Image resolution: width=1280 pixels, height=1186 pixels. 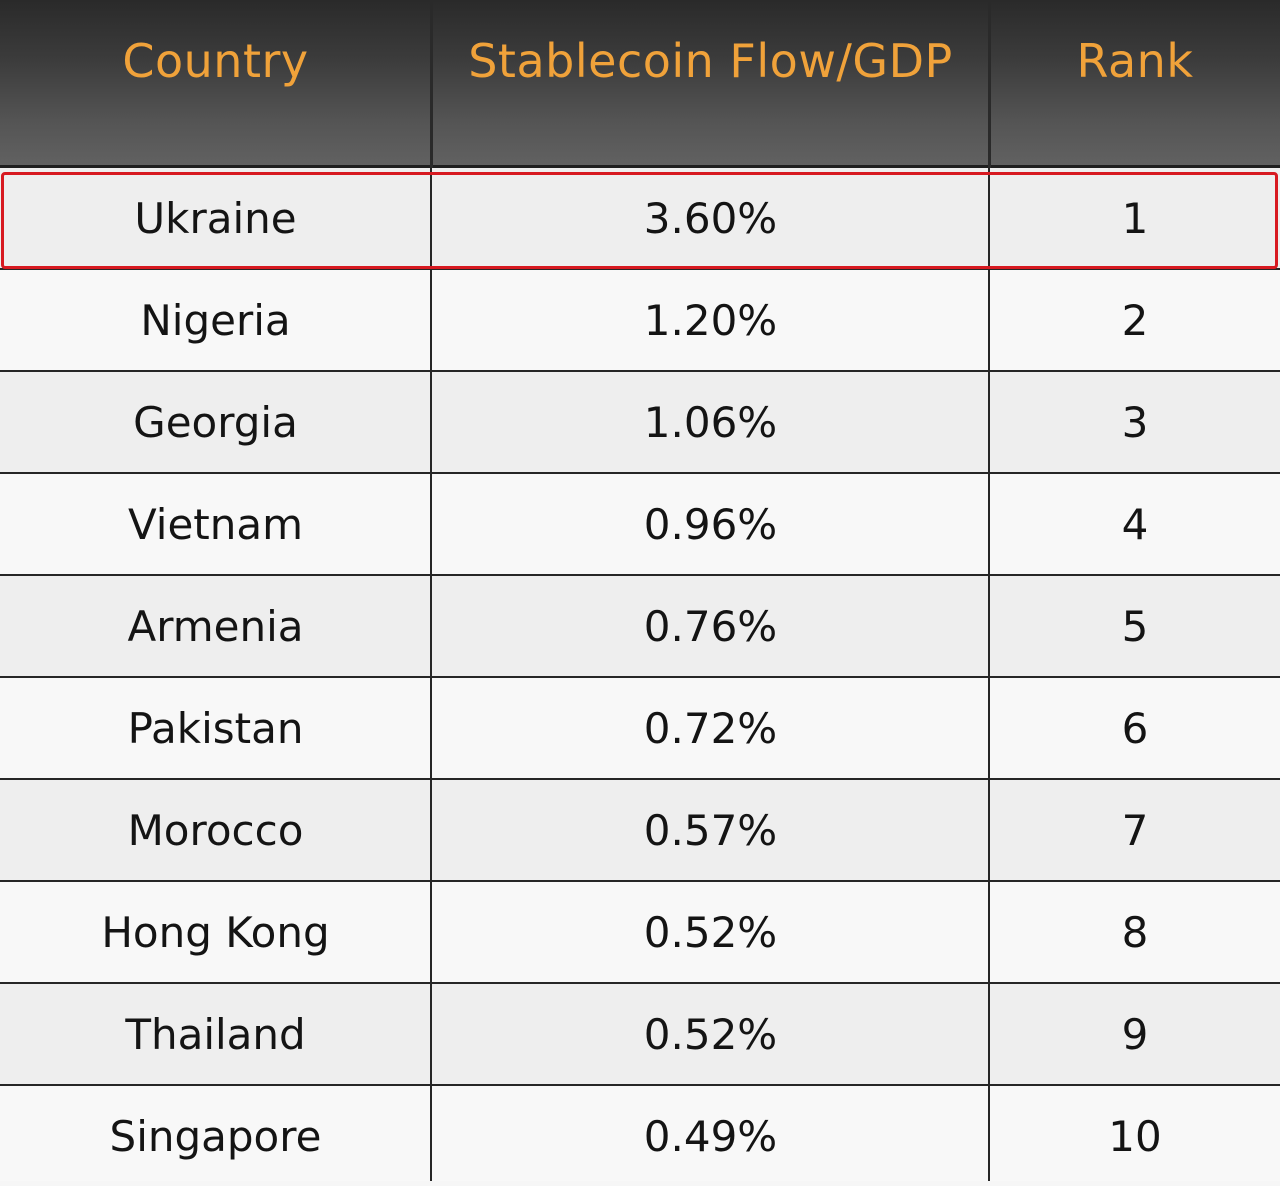 What do you see at coordinates (215, 1136) in the screenshot?
I see `country-cell: Singapore` at bounding box center [215, 1136].